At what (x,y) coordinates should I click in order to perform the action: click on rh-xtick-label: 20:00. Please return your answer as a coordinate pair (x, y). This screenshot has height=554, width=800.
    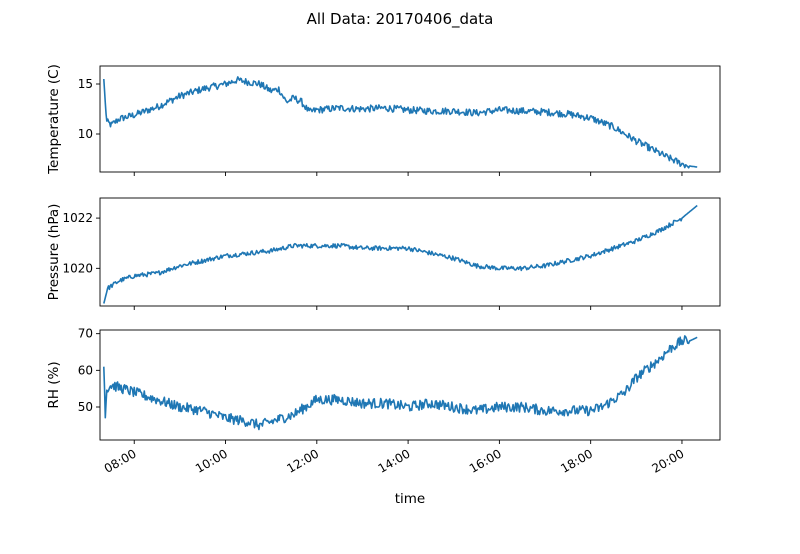
    Looking at the image, I should click on (668, 460).